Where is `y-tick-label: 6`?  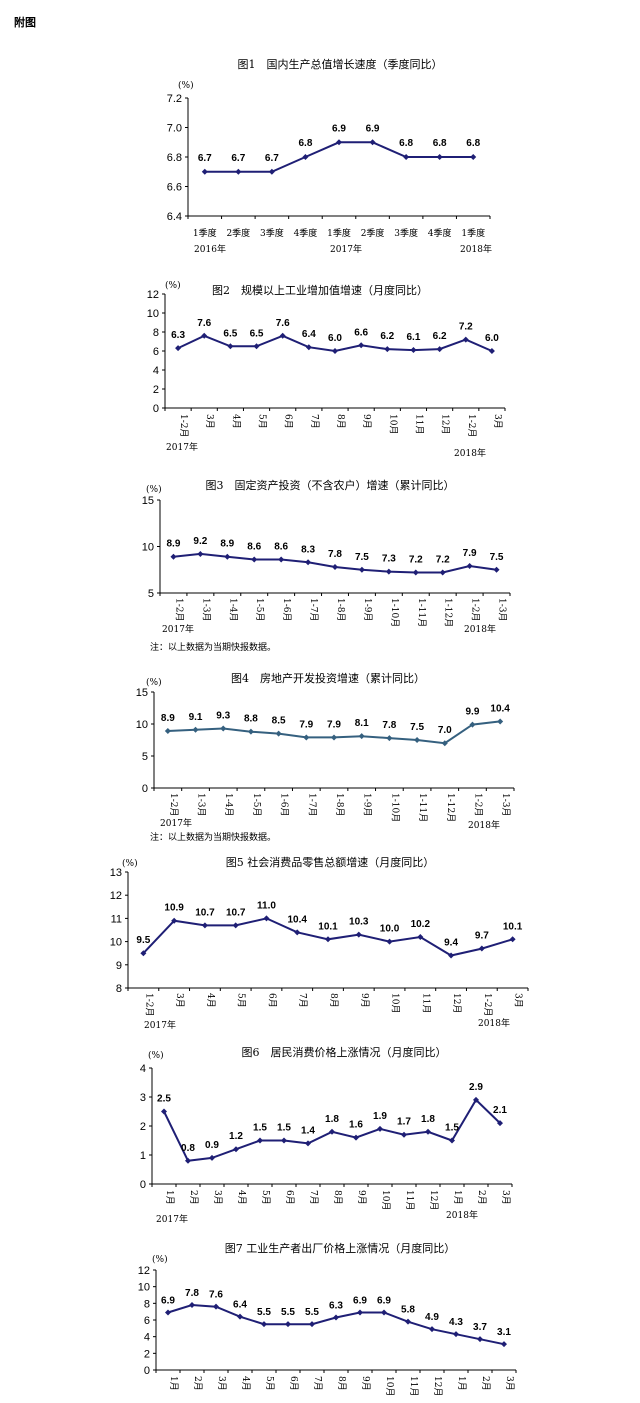
y-tick-label: 6 is located at coordinates (156, 352).